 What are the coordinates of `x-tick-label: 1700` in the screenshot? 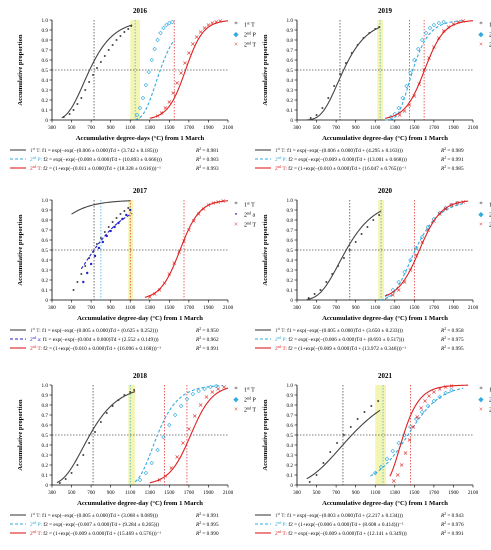 It's located at (434, 493).